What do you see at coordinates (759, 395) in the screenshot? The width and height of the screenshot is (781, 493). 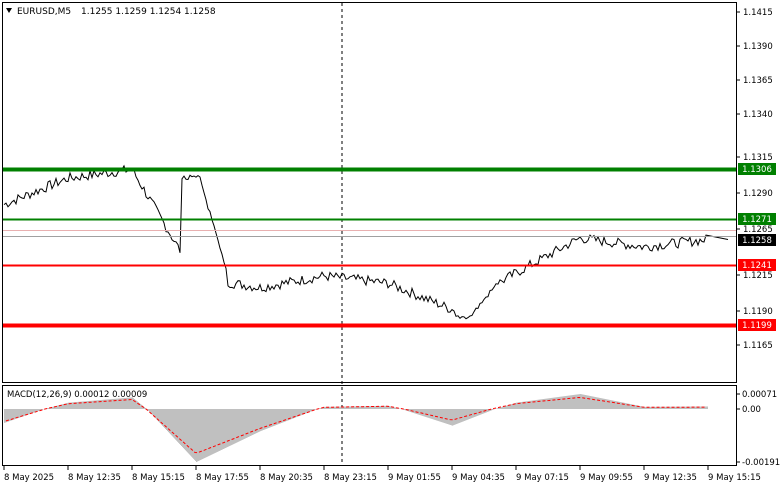 I see `macd-tick-top: 0.00071` at bounding box center [759, 395].